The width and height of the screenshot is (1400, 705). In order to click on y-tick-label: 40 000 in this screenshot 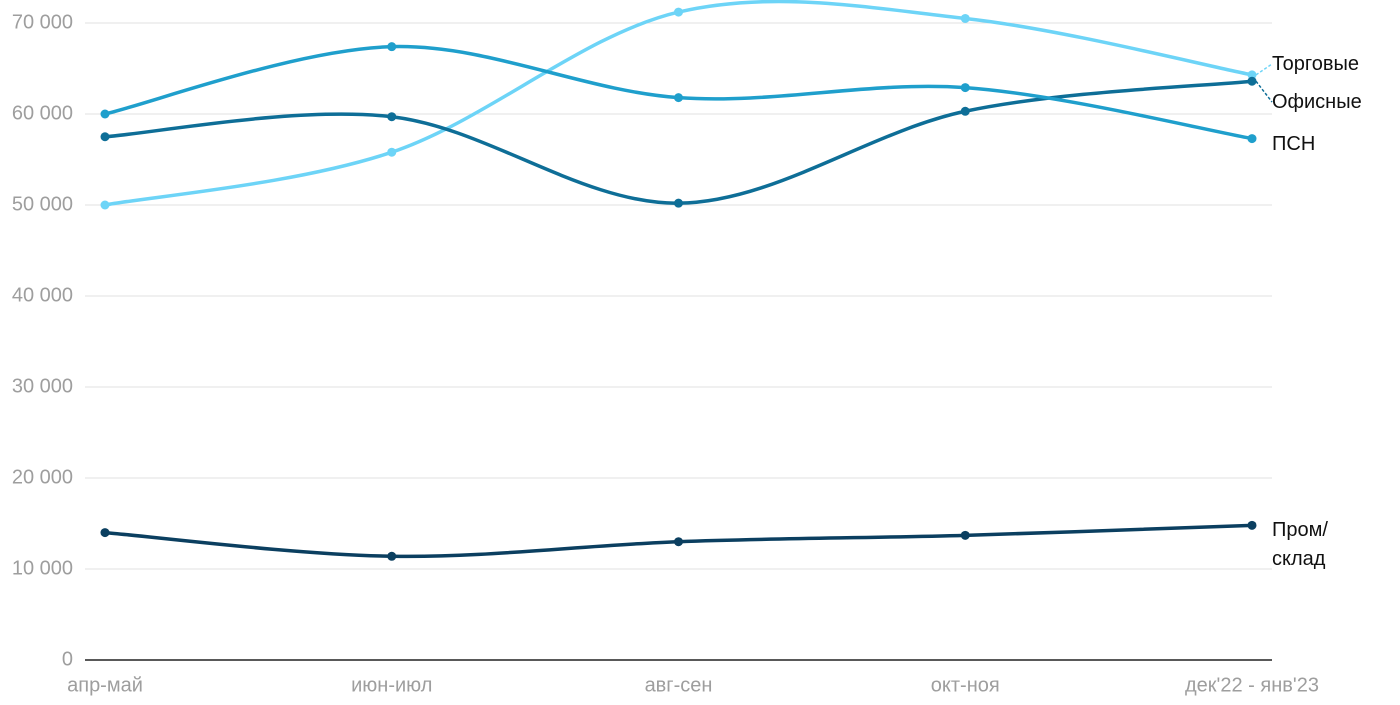, I will do `click(42, 295)`.